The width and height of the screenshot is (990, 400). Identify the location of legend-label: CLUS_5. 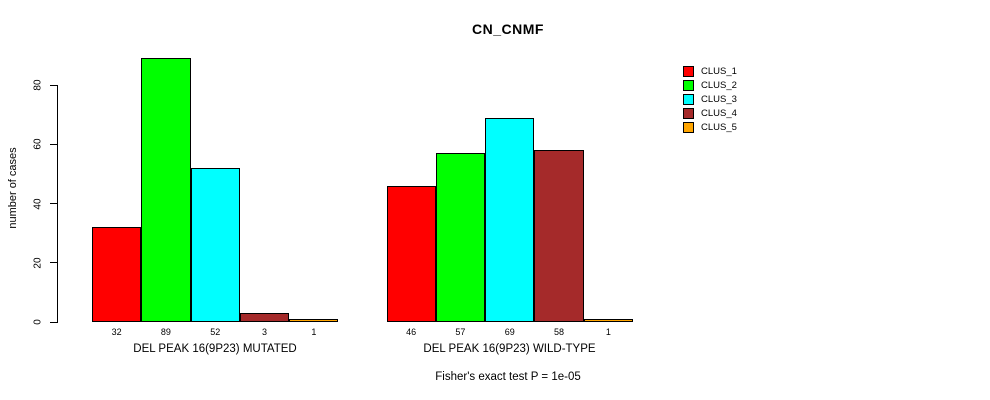
(719, 127).